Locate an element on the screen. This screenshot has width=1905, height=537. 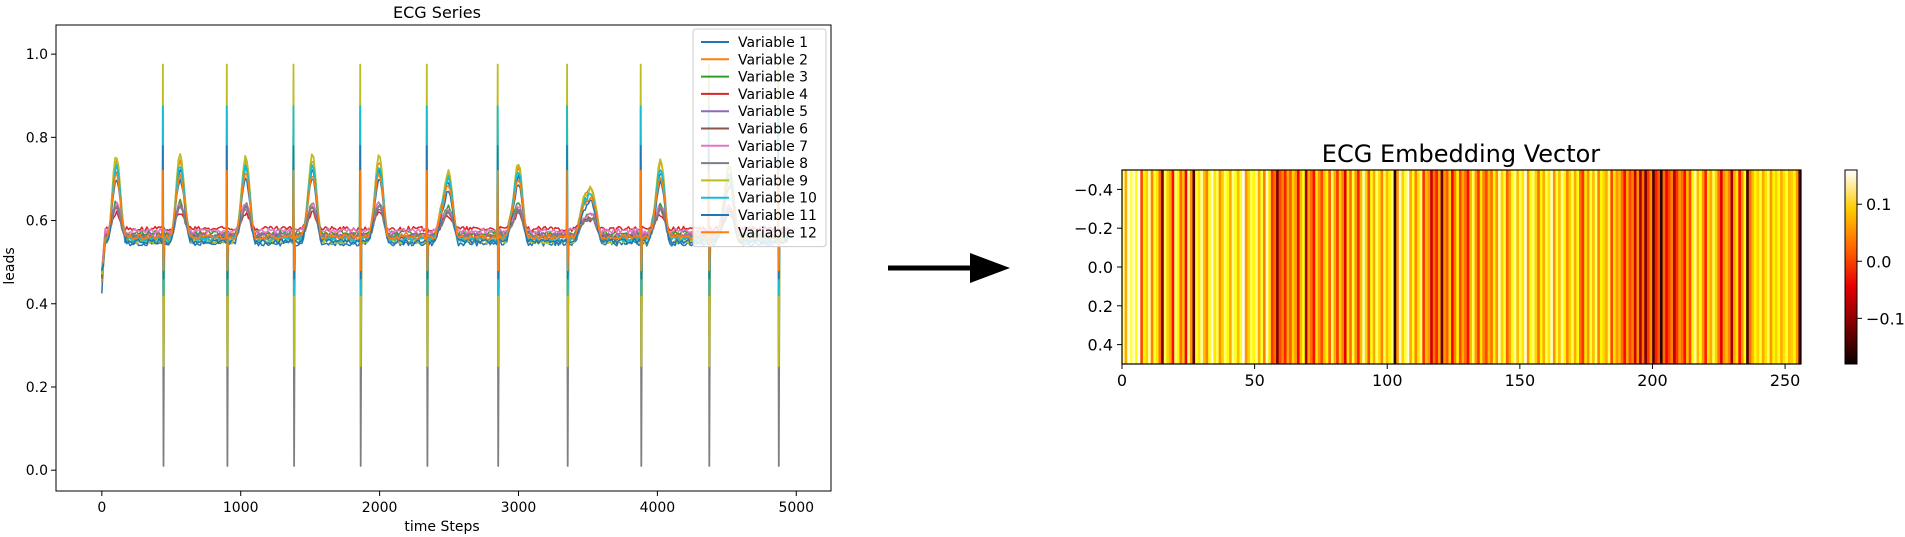
ecg-x-tick-label: 3000 is located at coordinates (519, 508).